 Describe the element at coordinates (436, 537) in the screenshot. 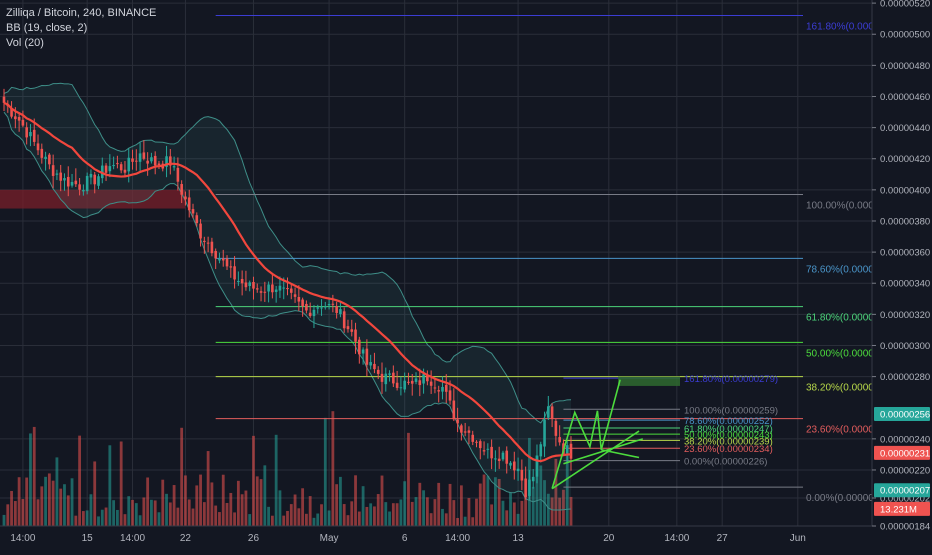

I see `time-axis: 14:00 15 14:00 22 26 May 6 14:00 13 20 14:00 27 Jun` at that location.